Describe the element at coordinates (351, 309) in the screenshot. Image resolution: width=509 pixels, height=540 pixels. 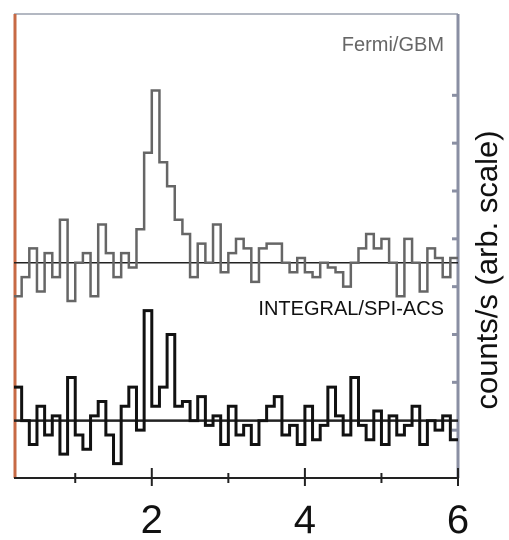
I see `series-label-integral-spi-acs: INTEGRAL/SPI-ACS` at that location.